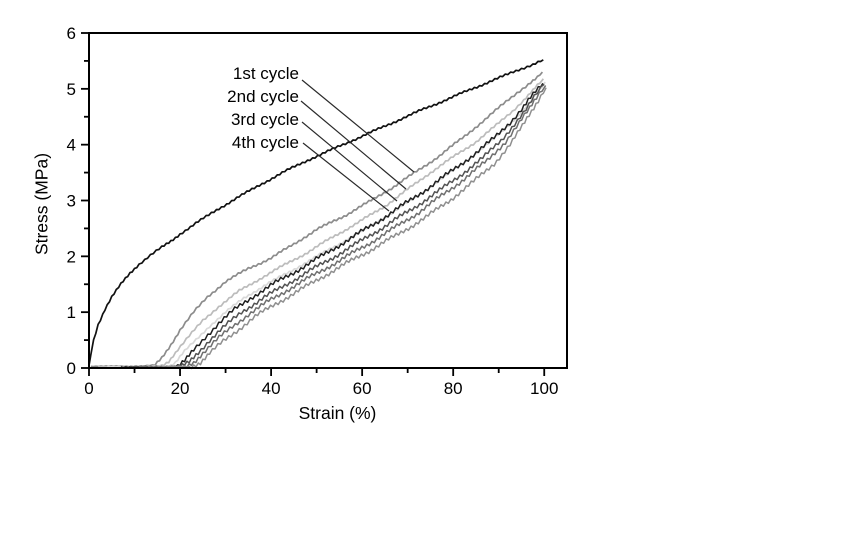 The height and width of the screenshot is (540, 864). Describe the element at coordinates (71, 256) in the screenshot. I see `y-tick-label: 2` at that location.